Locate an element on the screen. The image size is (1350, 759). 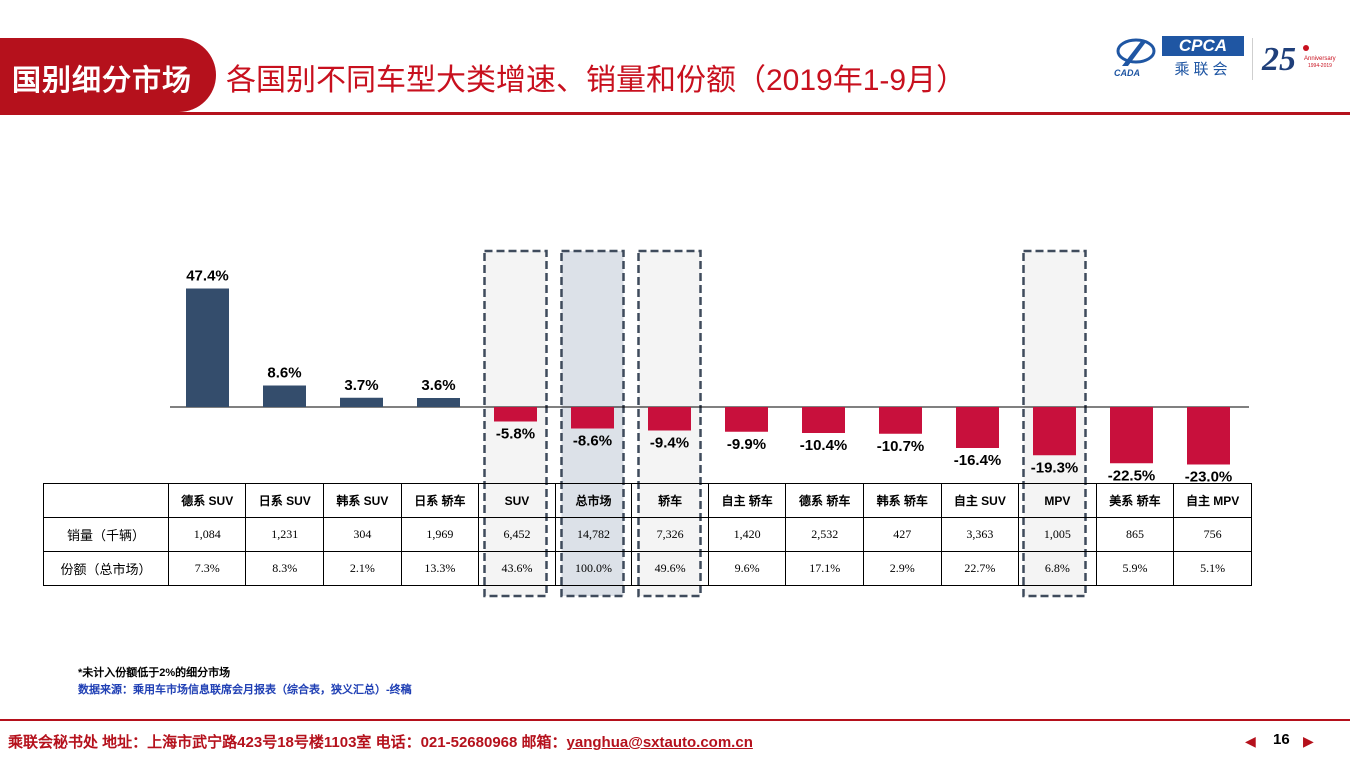
data-label: 3.6% is located at coordinates (438, 385).